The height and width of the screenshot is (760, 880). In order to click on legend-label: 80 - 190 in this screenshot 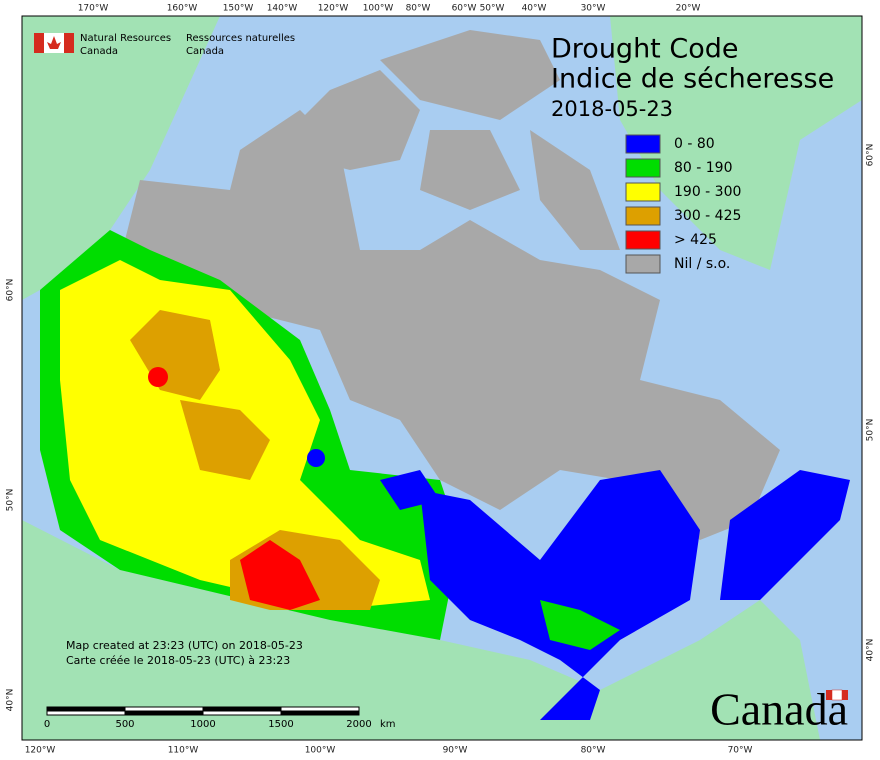, I will do `click(703, 168)`.